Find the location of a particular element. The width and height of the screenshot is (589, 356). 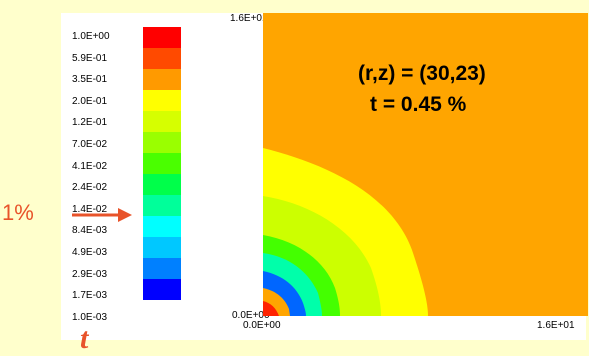

colorbar-tick-label: 1.2E-01 is located at coordinates (90, 123).